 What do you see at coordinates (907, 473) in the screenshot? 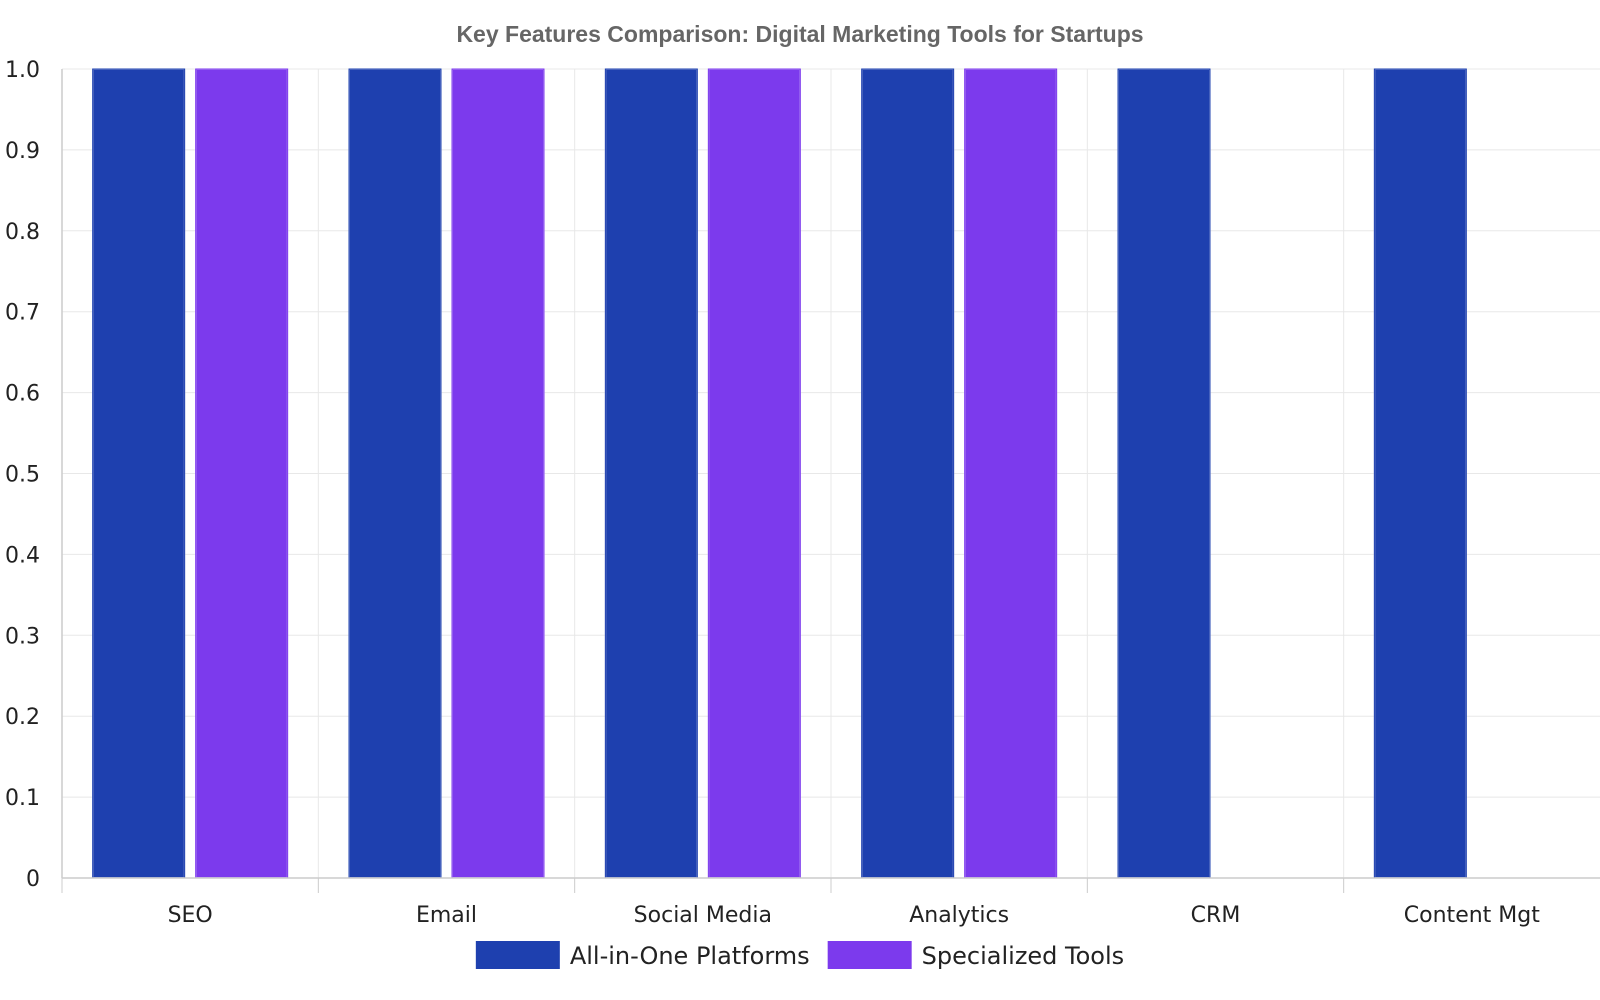
I see `bar-all-in-one-platforms-analytics` at bounding box center [907, 473].